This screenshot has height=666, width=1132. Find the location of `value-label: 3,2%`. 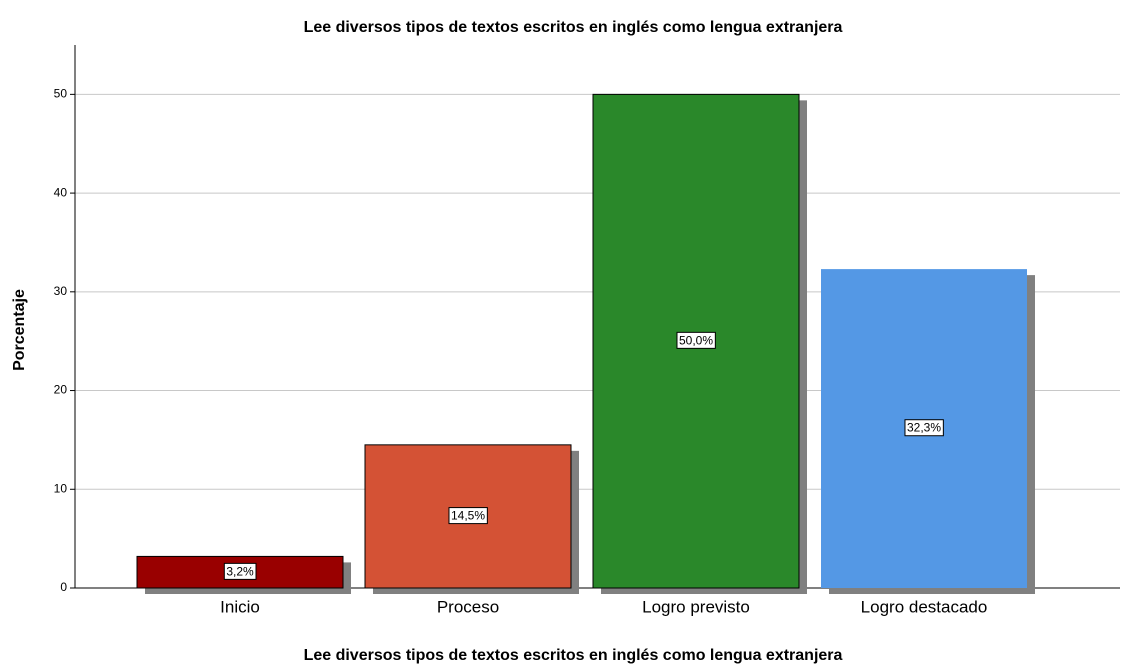

value-label: 3,2% is located at coordinates (240, 571).